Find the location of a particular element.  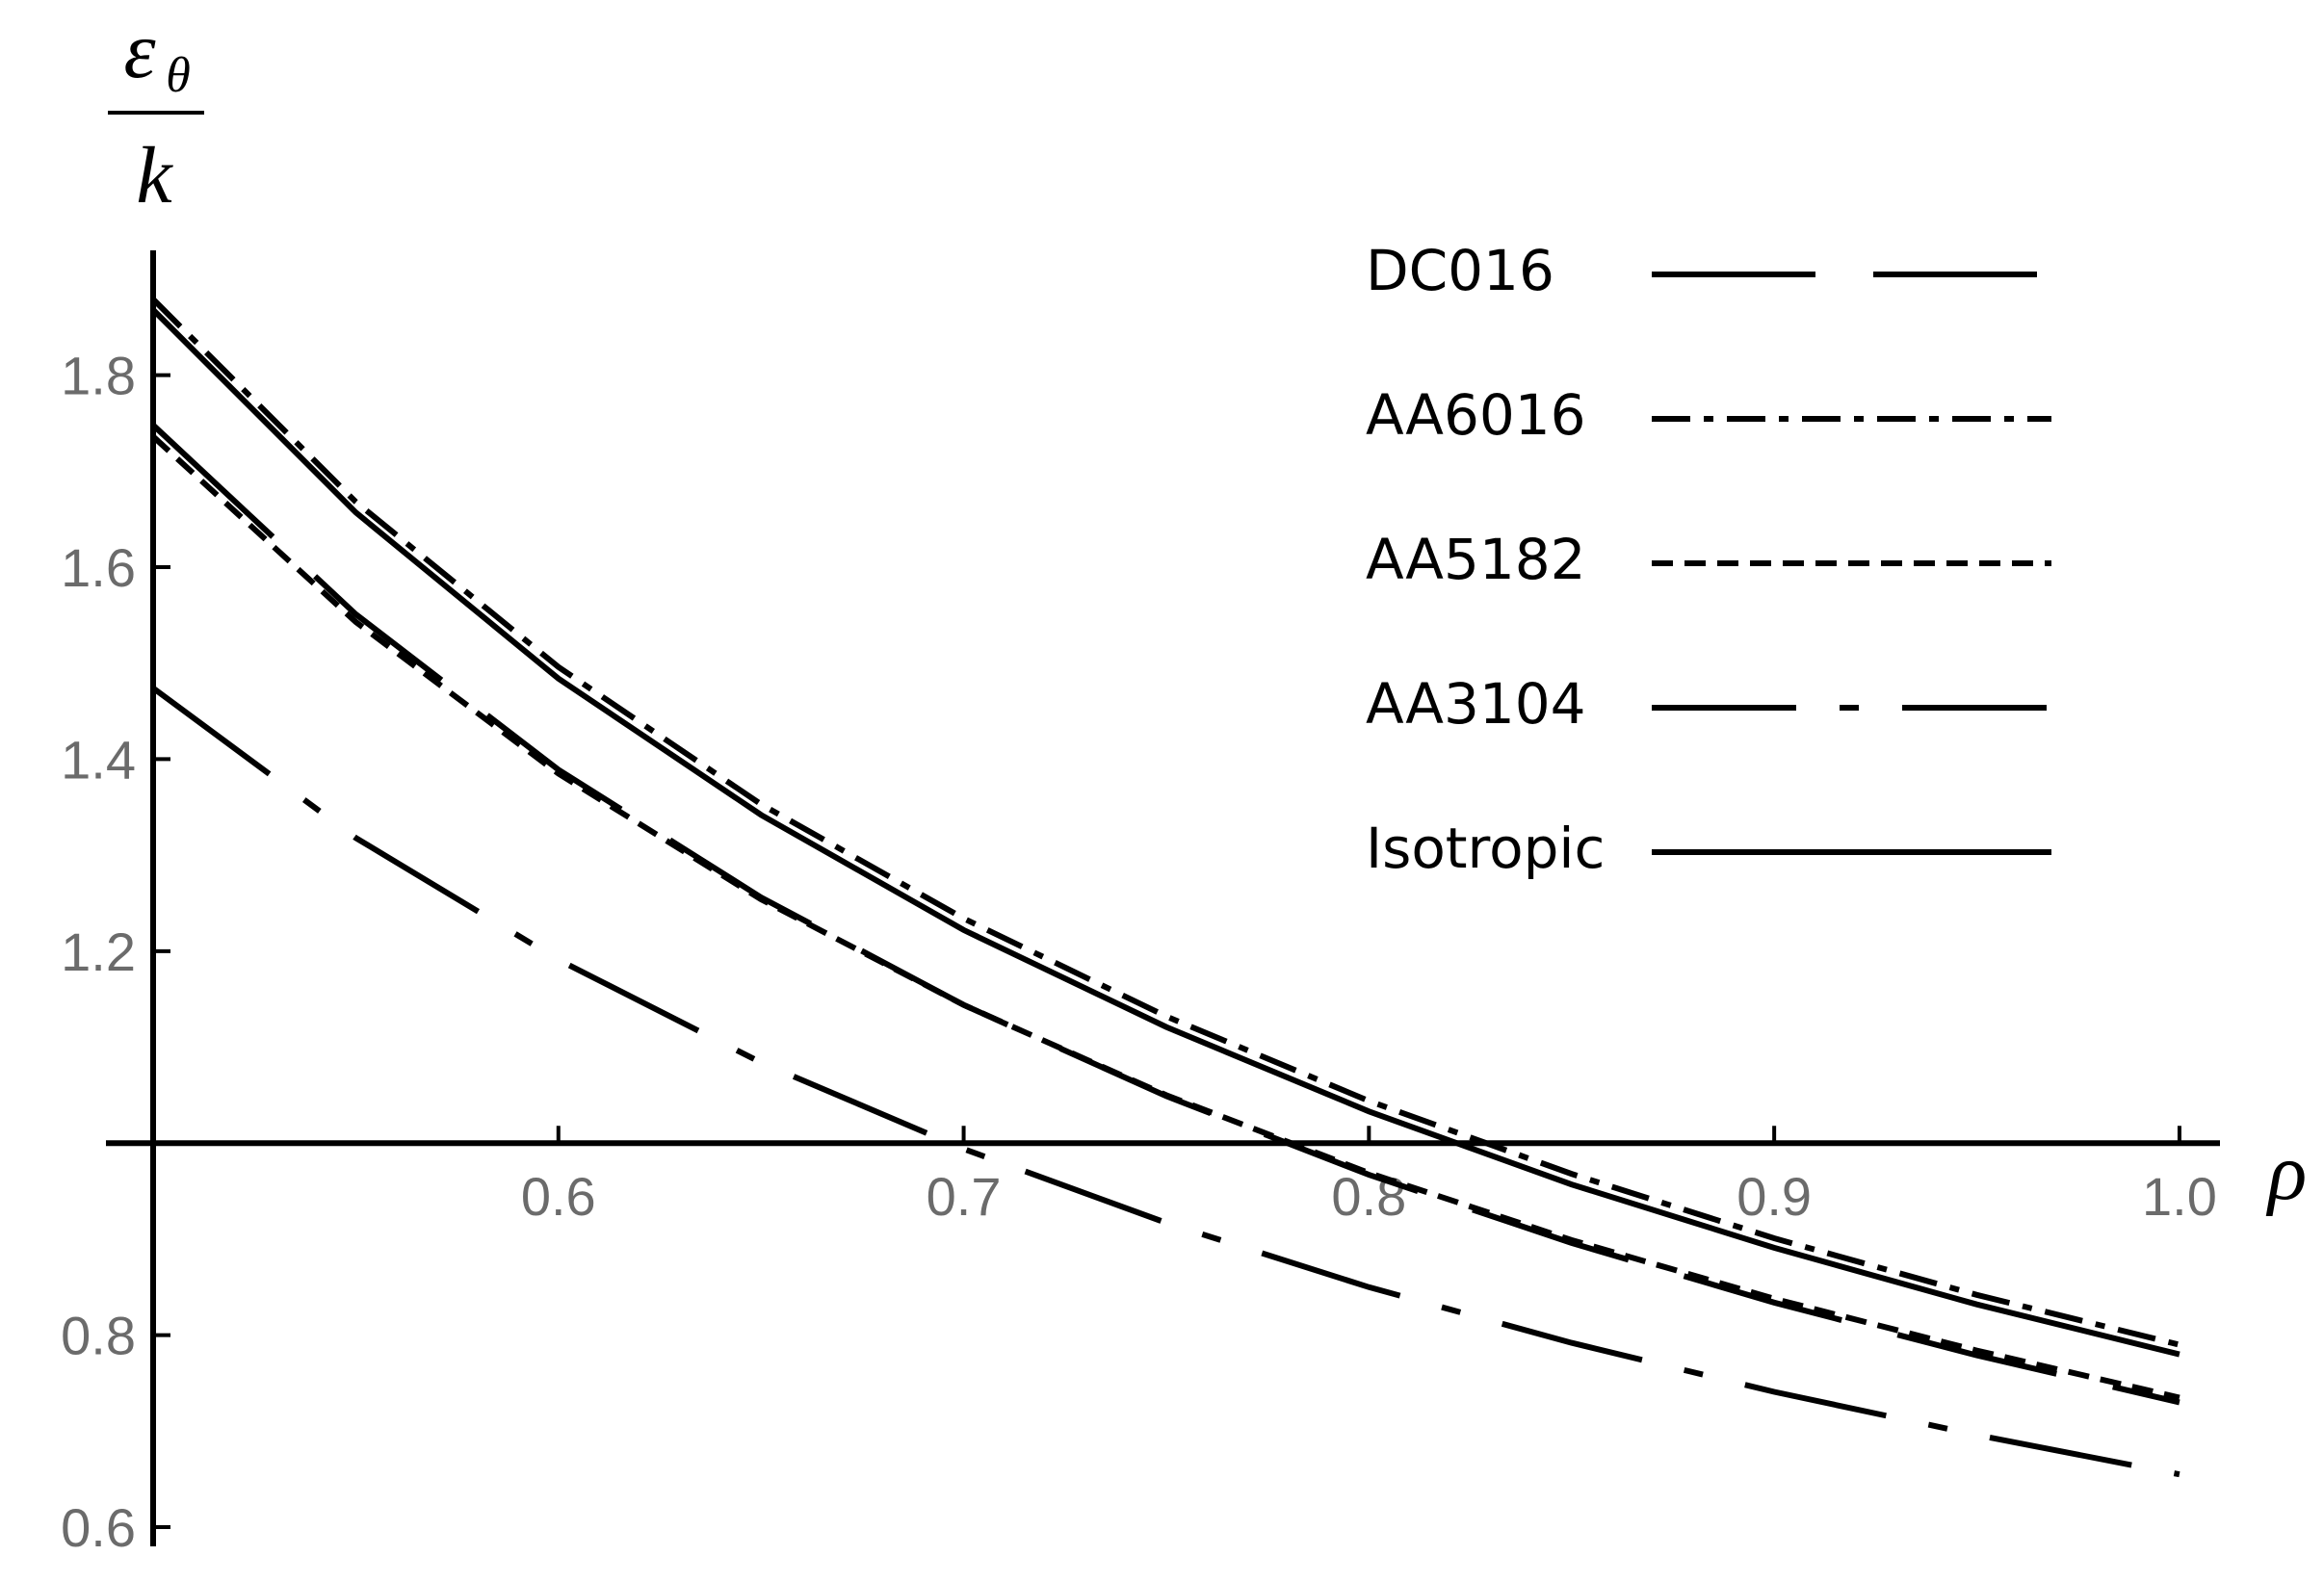

y-tick-label: 0.8 is located at coordinates (98, 1336).